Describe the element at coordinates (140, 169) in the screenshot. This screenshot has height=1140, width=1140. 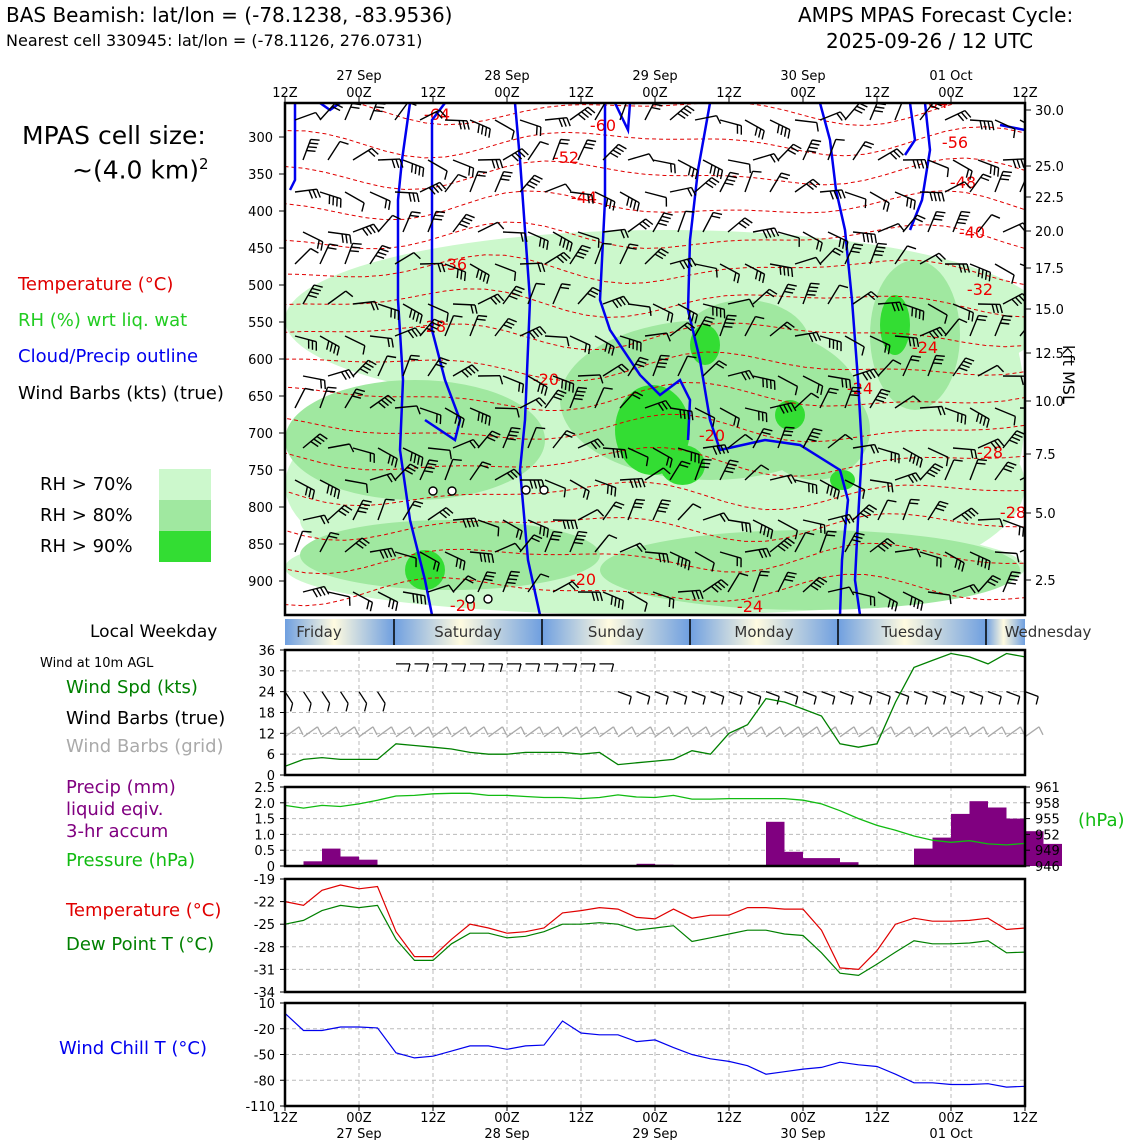
I see `cell-size-value: ~(4.0 km)2` at that location.